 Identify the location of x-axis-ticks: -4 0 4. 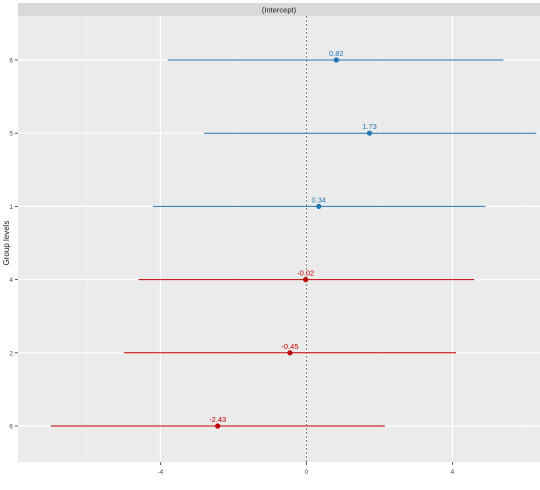
(306, 469).